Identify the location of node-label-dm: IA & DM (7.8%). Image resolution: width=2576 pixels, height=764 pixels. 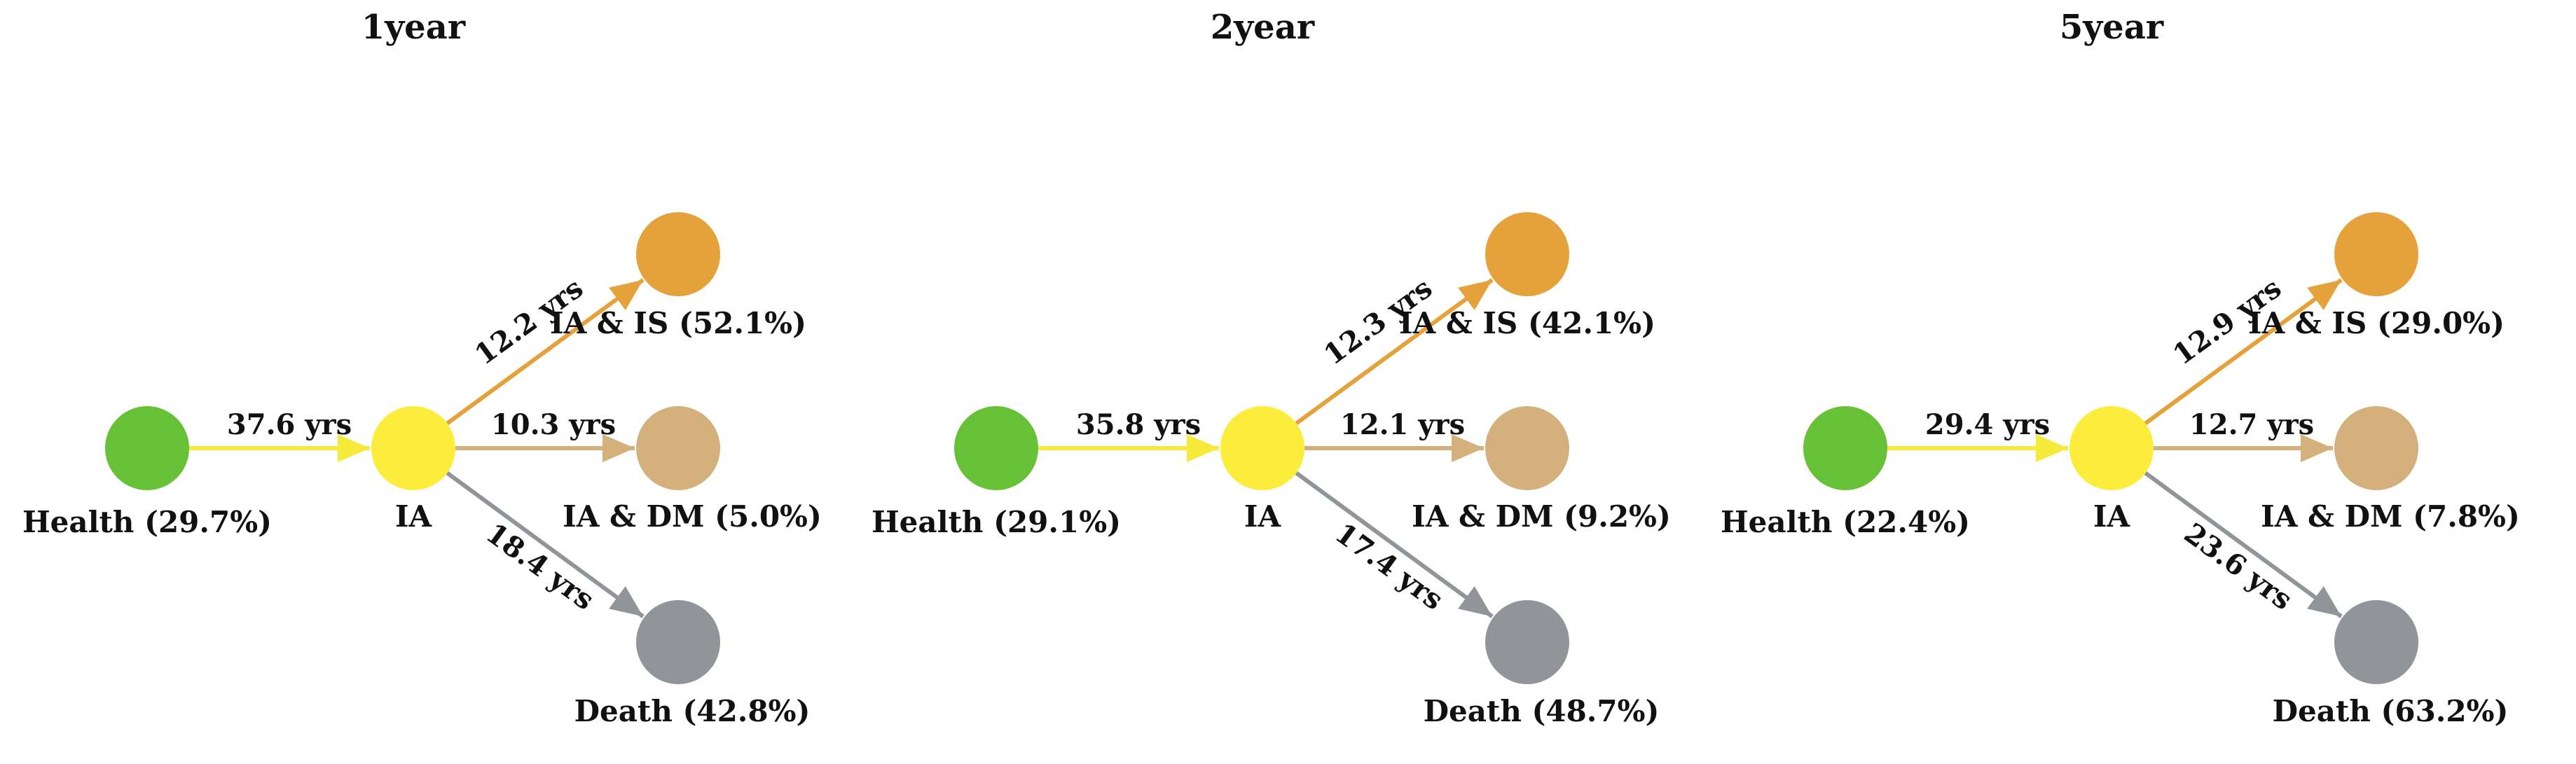
(2390, 516).